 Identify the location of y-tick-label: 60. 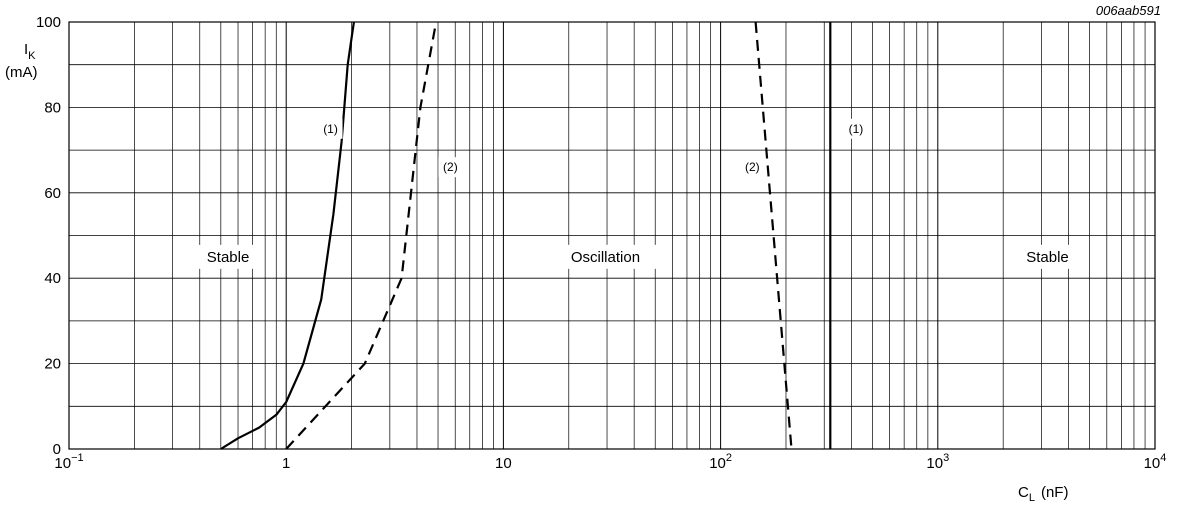
(52, 193).